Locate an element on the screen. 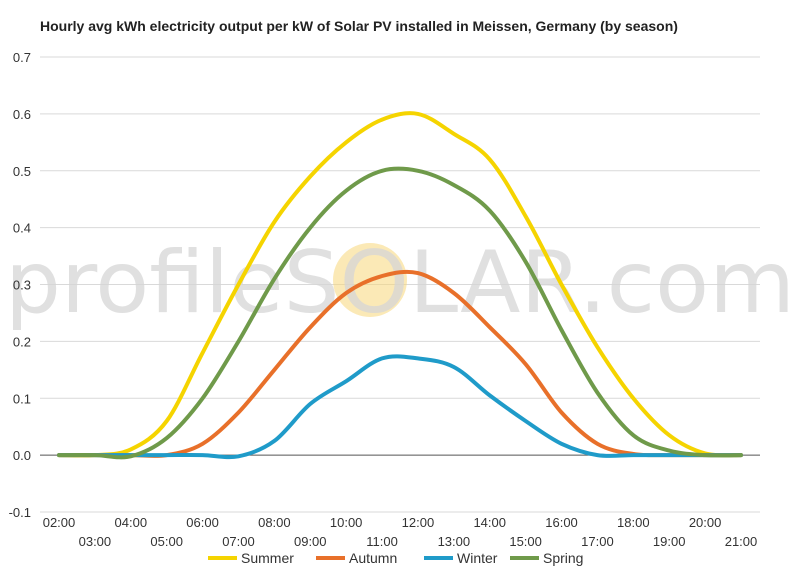  y-tick-label: 0.6 is located at coordinates (22, 114).